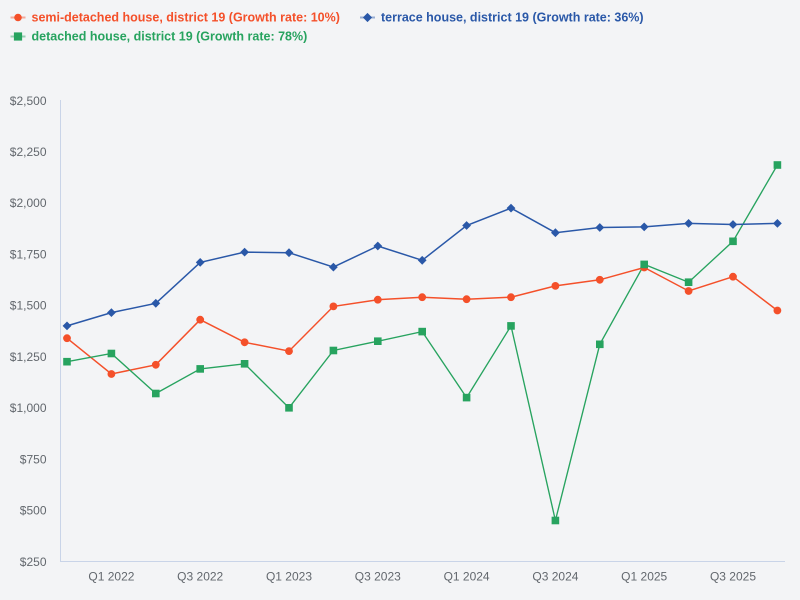  Describe the element at coordinates (33, 511) in the screenshot. I see `svg-text: $500` at that location.